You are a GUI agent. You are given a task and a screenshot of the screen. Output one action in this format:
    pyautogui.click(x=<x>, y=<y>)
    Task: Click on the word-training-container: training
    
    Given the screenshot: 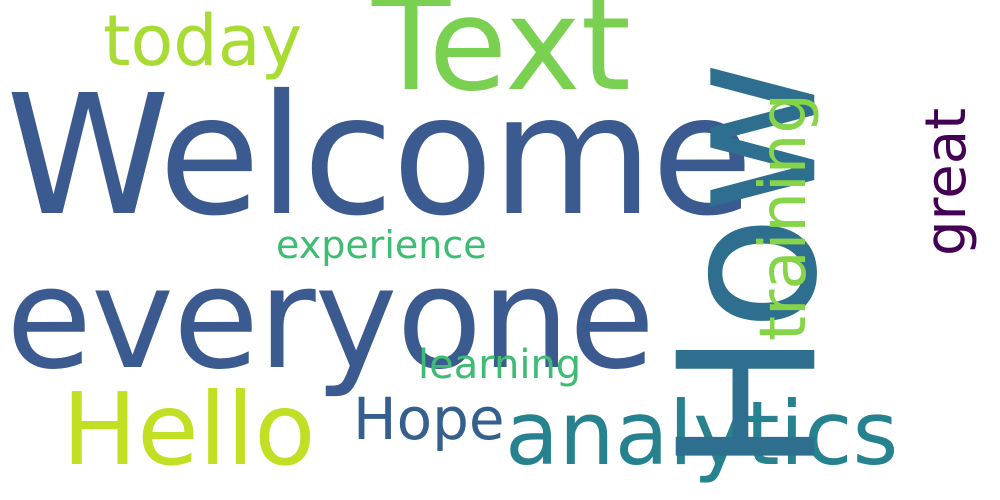 What is the action you would take?
    pyautogui.click(x=784, y=217)
    